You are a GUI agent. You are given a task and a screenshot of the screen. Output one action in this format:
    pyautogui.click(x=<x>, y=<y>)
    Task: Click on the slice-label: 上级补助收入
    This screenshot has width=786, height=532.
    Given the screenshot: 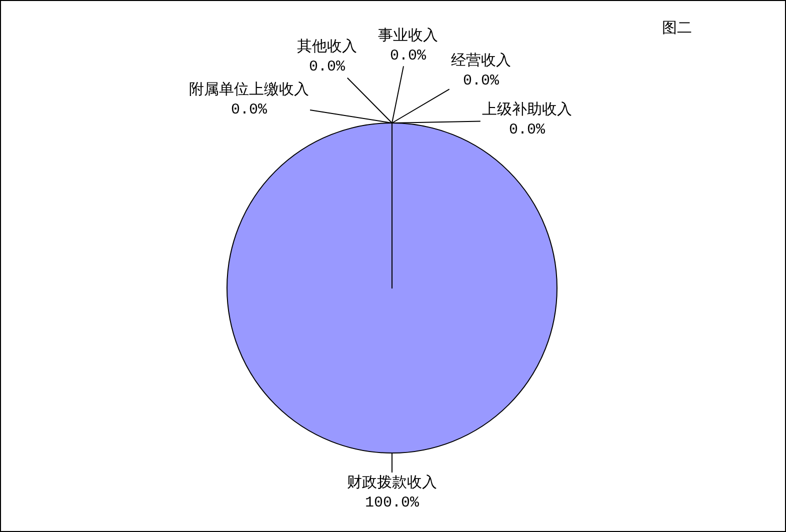 What is the action you would take?
    pyautogui.click(x=527, y=110)
    